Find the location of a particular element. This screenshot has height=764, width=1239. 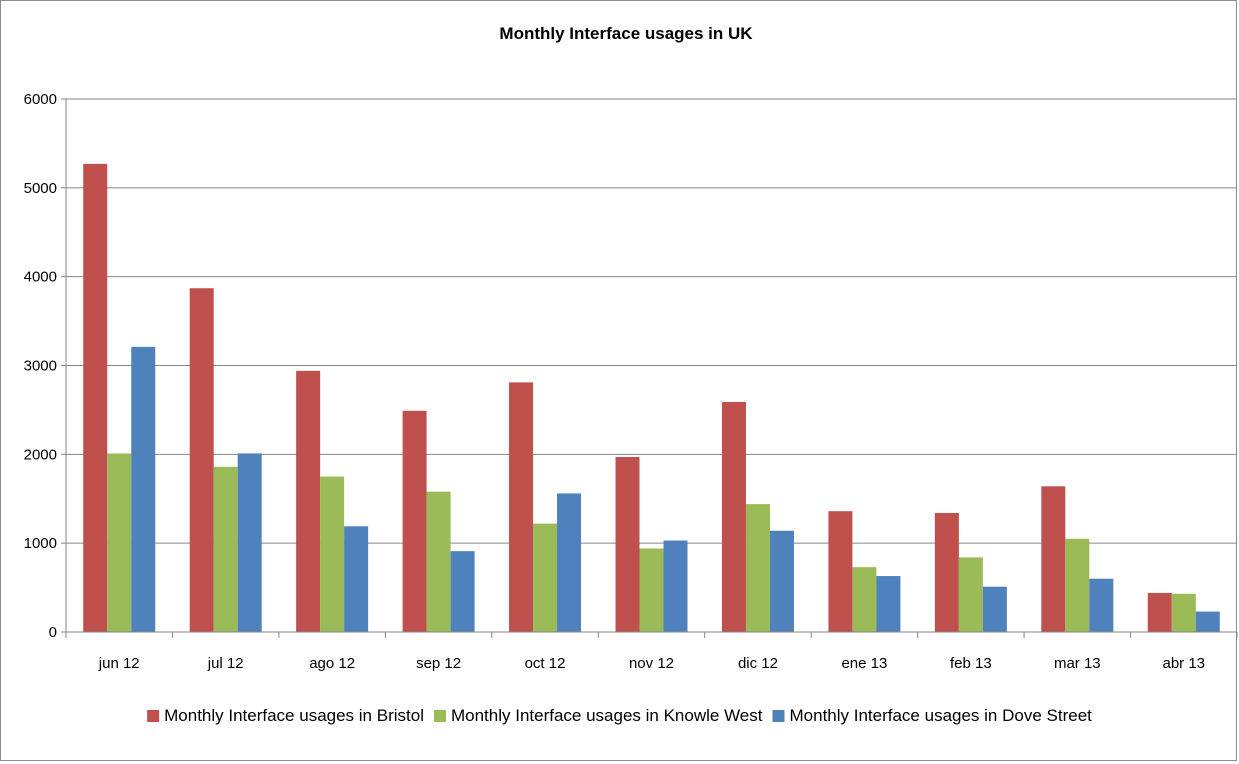

x-tick-label: oct 12 is located at coordinates (545, 663).